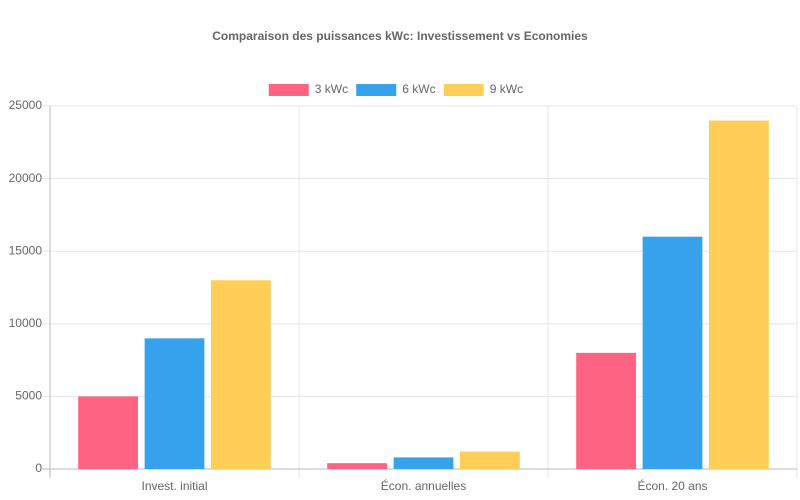  Describe the element at coordinates (38, 468) in the screenshot. I see `y-tick-label: 0` at that location.